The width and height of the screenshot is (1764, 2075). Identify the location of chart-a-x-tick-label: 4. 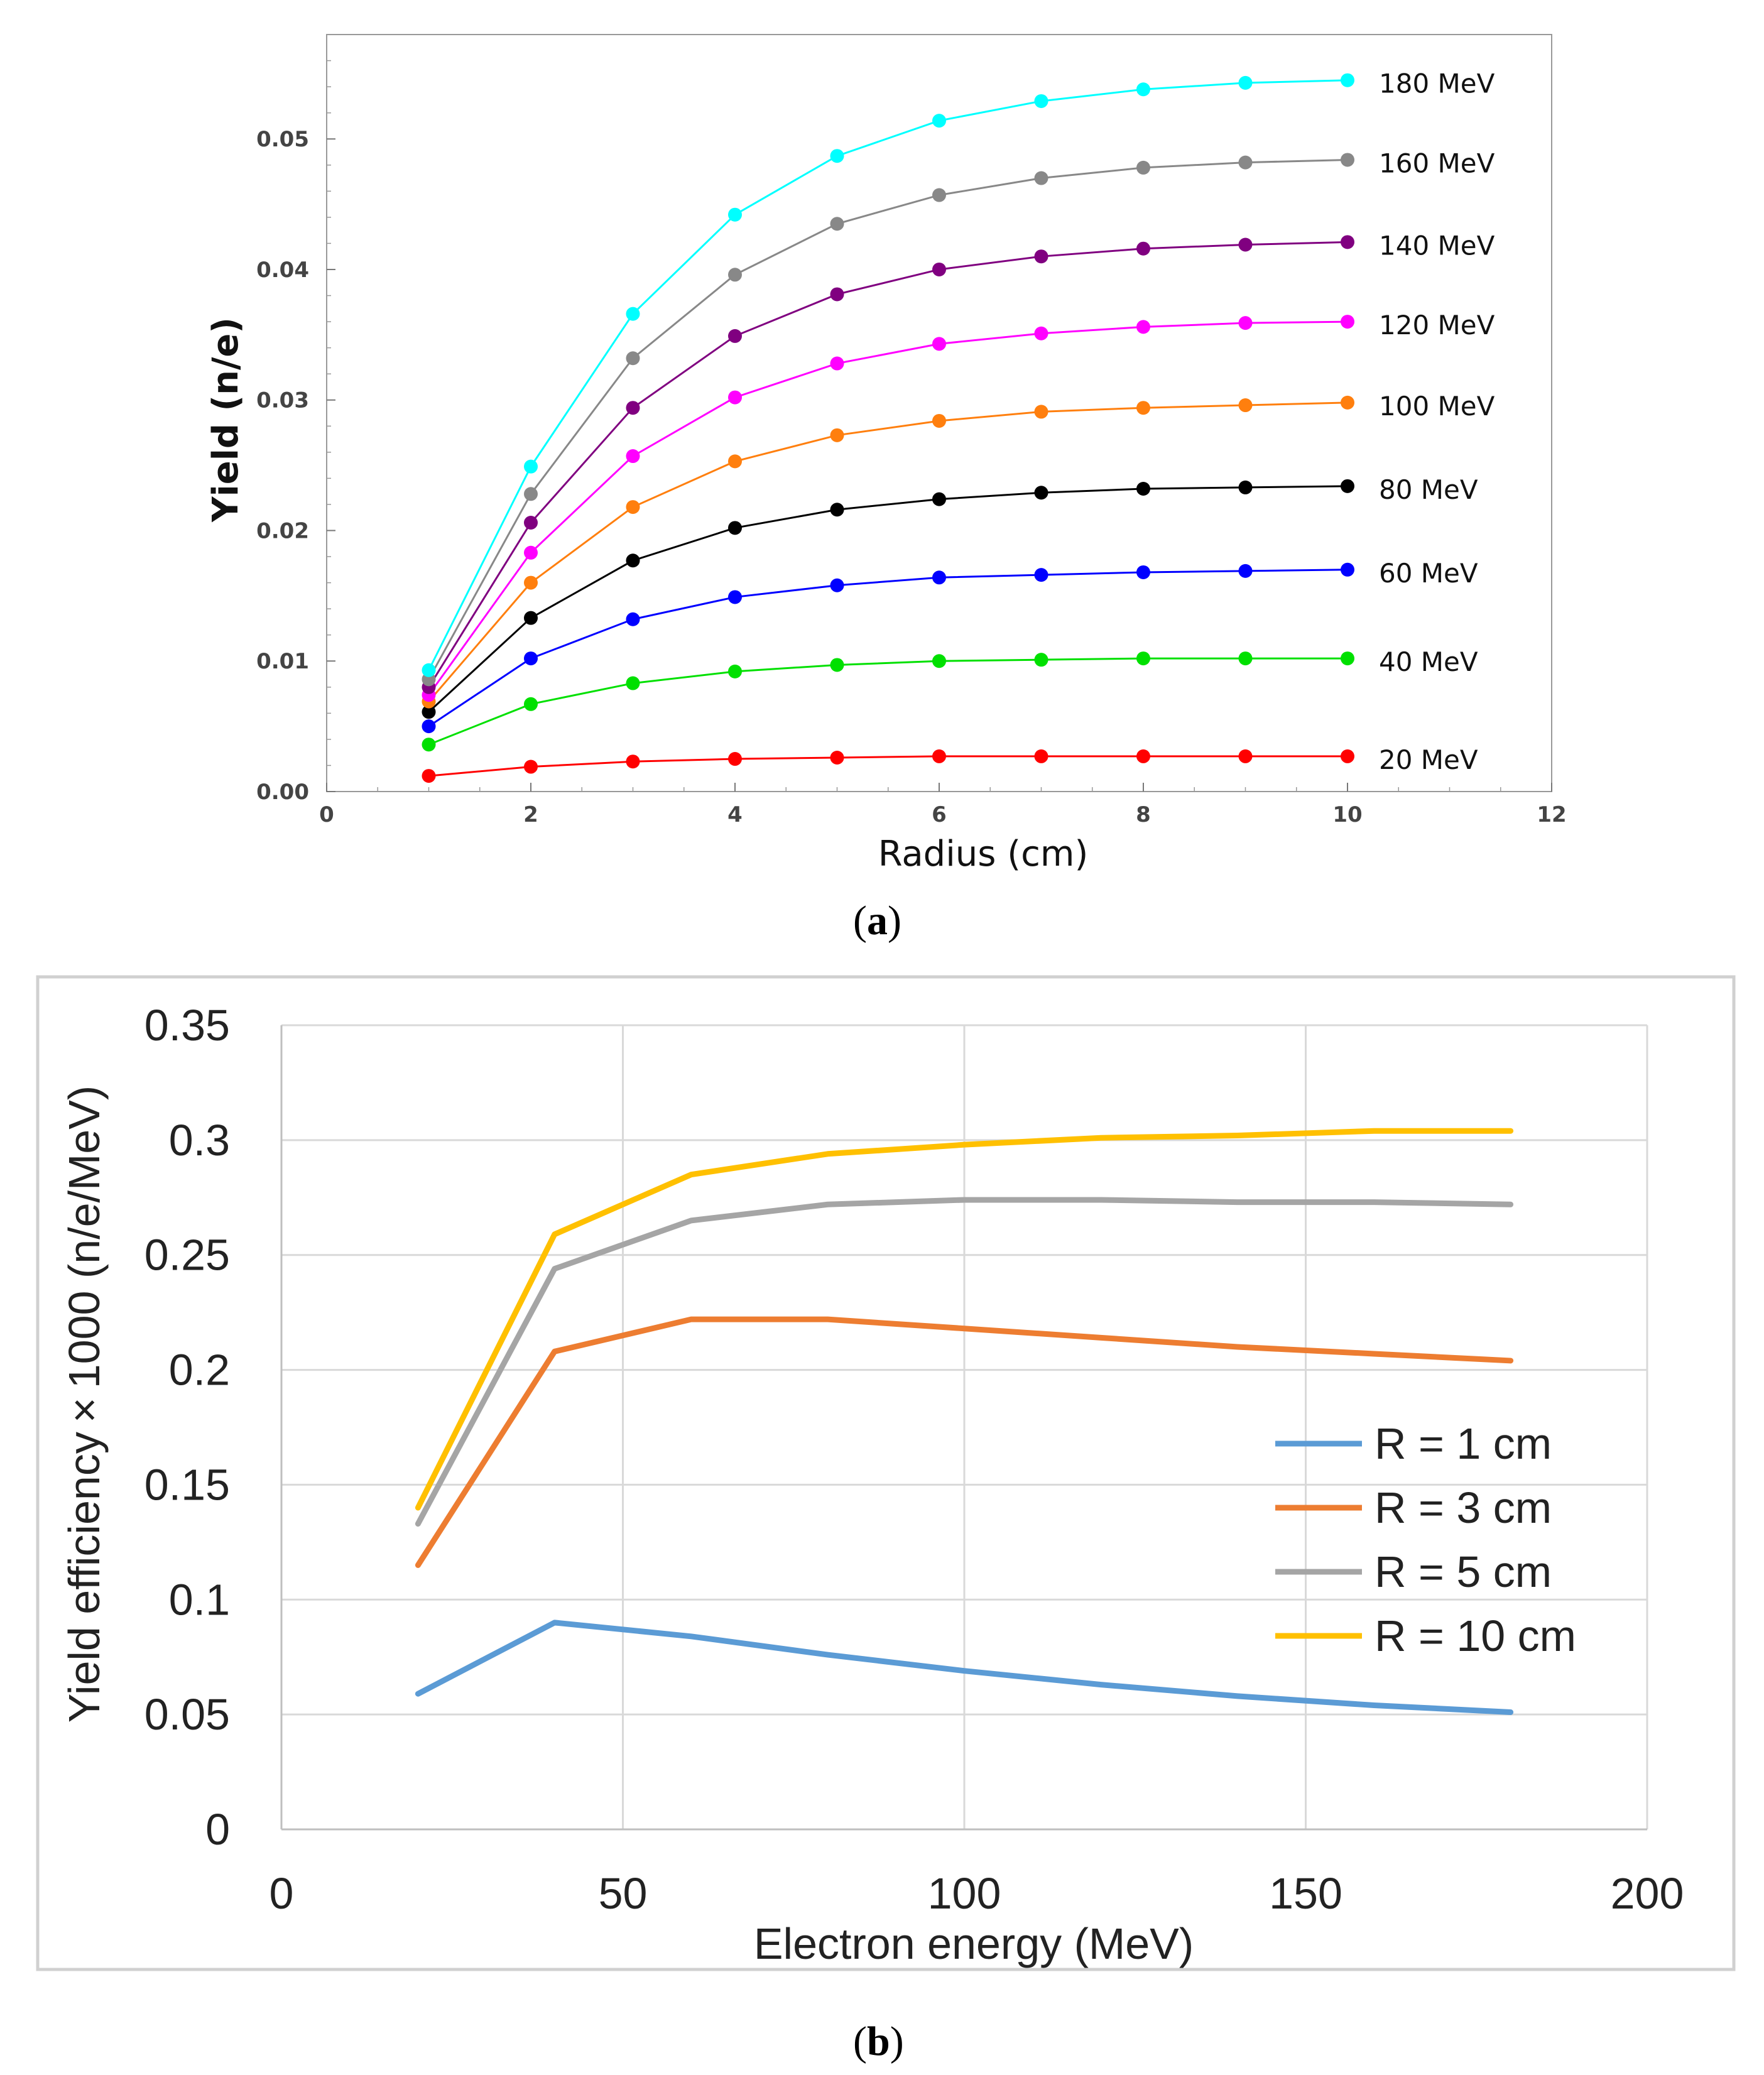
(735, 814).